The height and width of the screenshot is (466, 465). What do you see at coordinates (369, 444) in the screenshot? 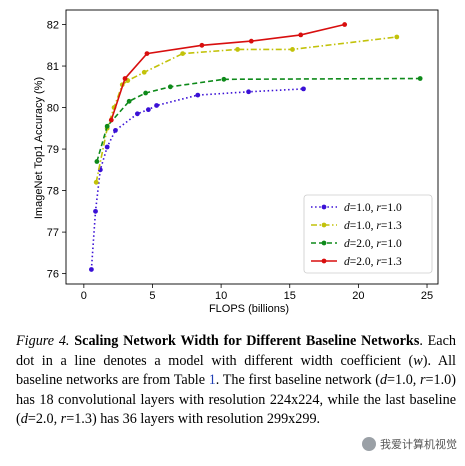
I see `wechat-logo-icon` at bounding box center [369, 444].